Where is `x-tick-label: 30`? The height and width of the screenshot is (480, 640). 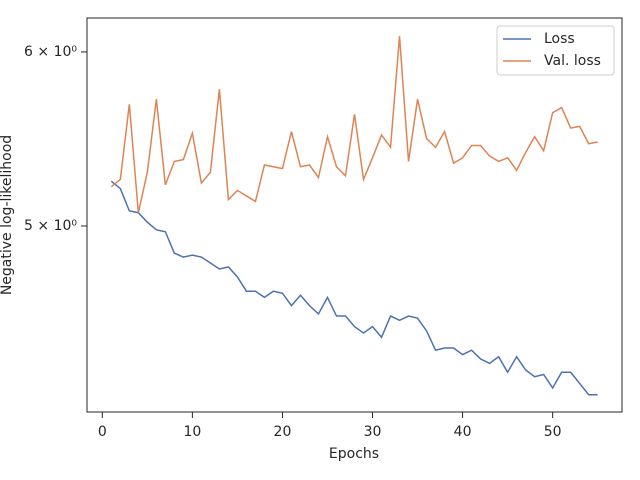 x-tick-label: 30 is located at coordinates (373, 432).